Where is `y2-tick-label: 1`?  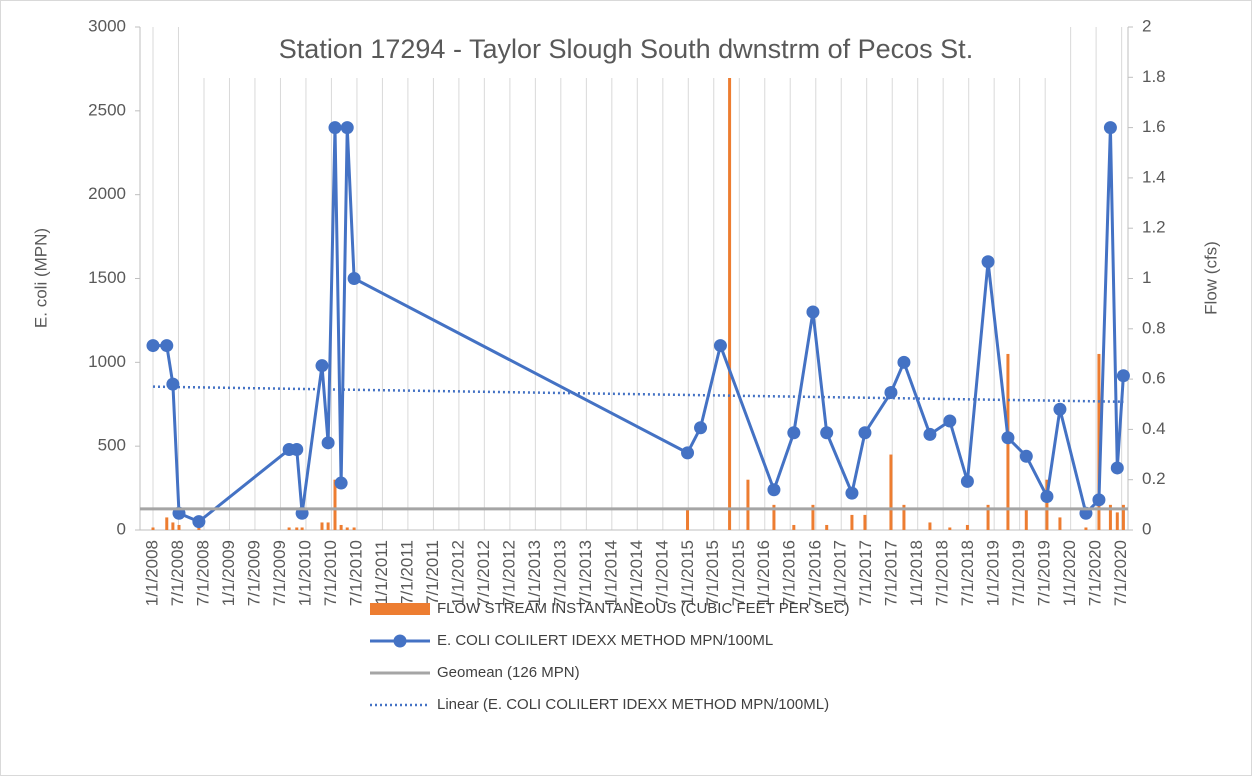
y2-tick-label: 1 is located at coordinates (1146, 277).